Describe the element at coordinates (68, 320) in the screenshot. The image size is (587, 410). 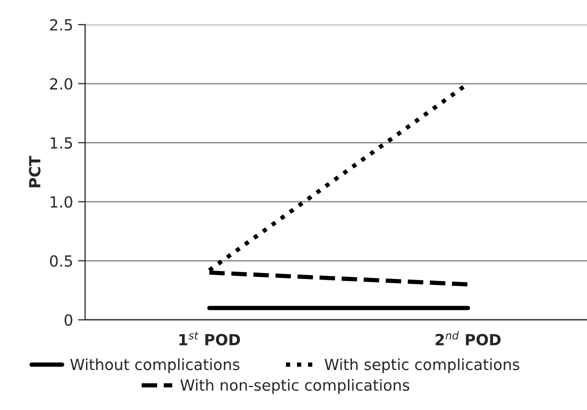
I see `y-tick-label: 0` at that location.